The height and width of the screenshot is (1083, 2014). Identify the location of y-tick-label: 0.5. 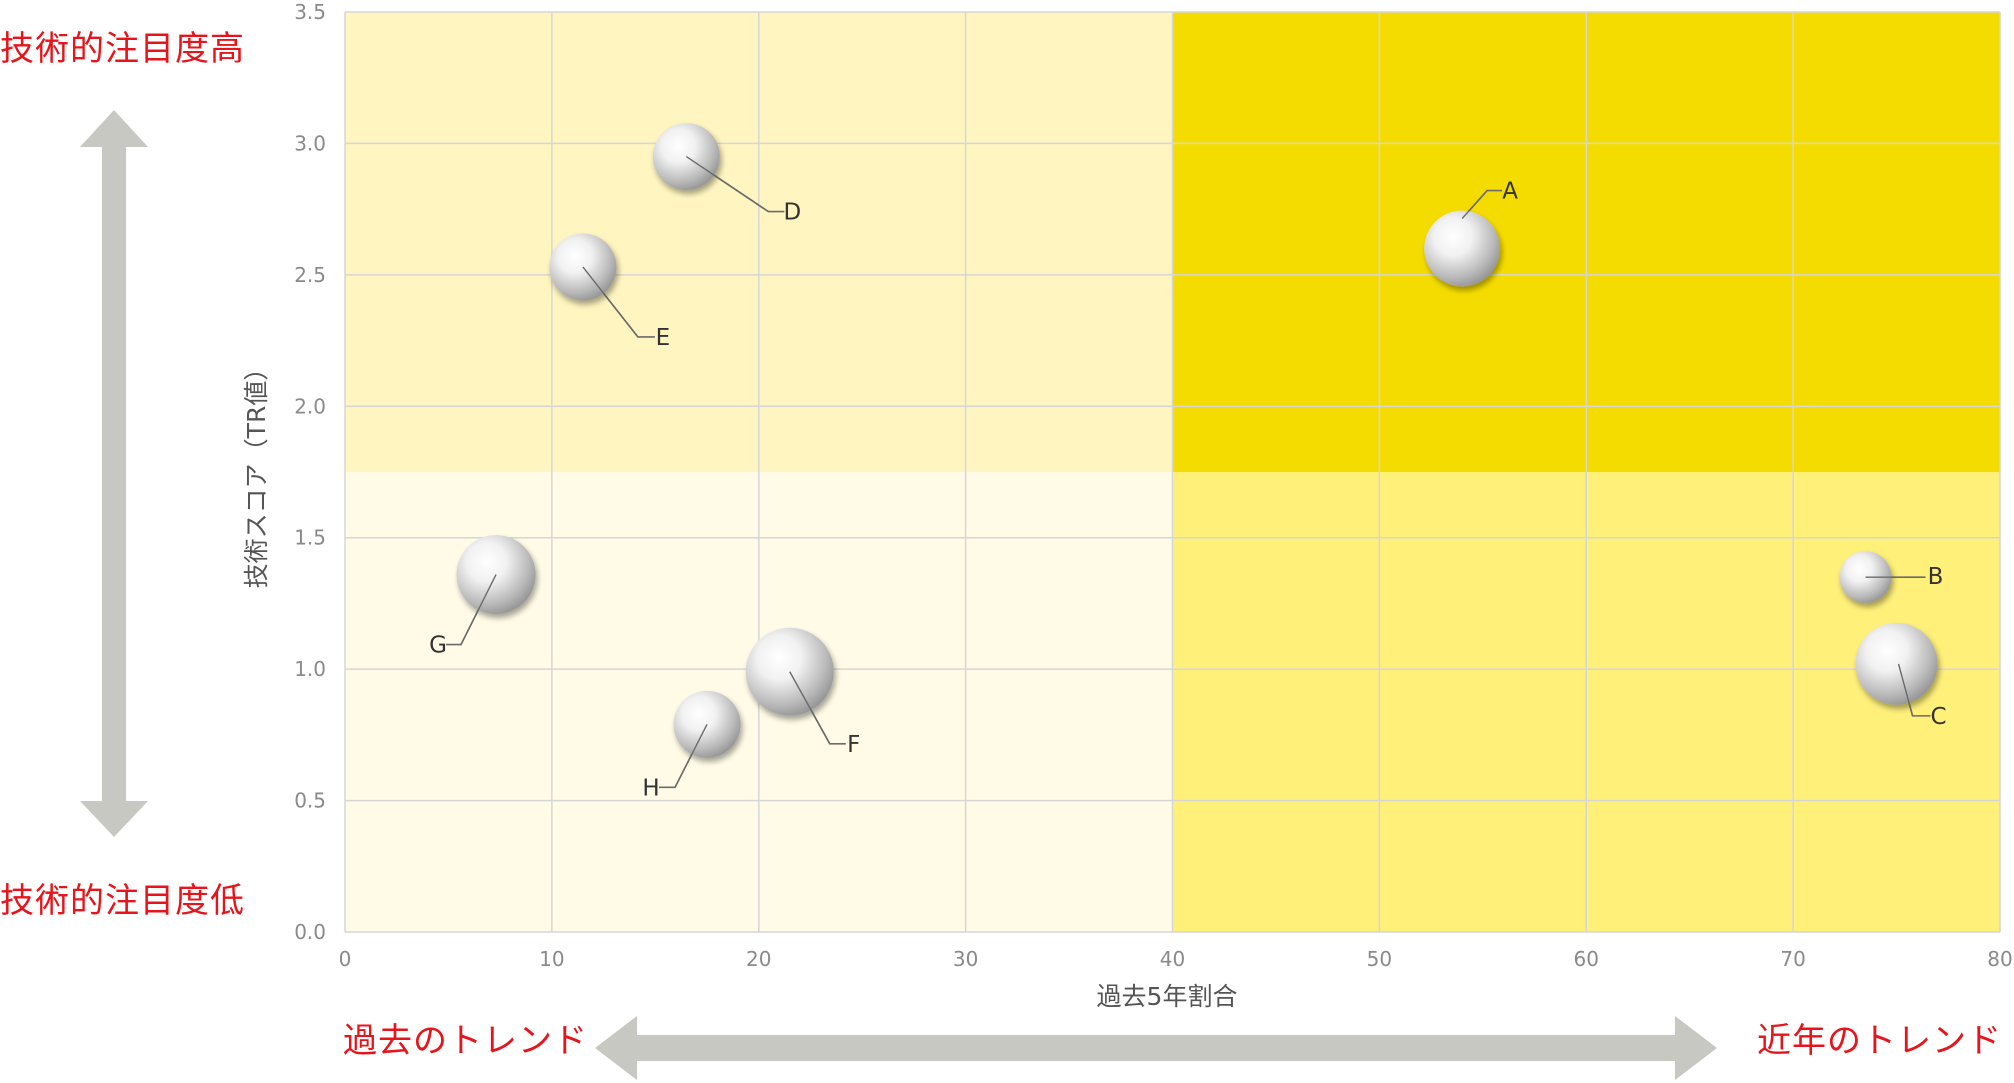
(310, 801).